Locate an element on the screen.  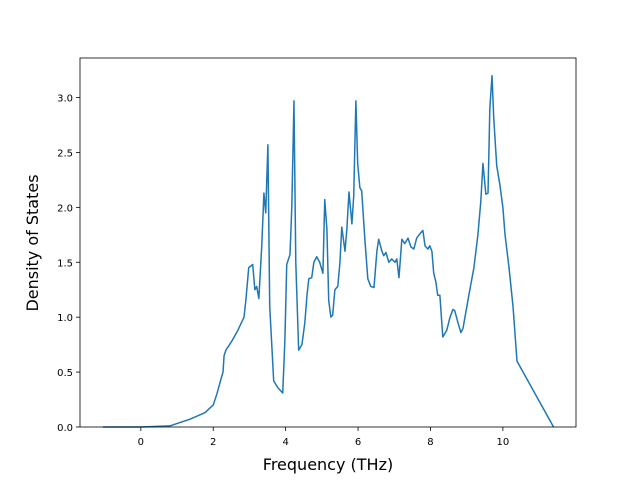
y-tick-label: 2.0 is located at coordinates (65, 208).